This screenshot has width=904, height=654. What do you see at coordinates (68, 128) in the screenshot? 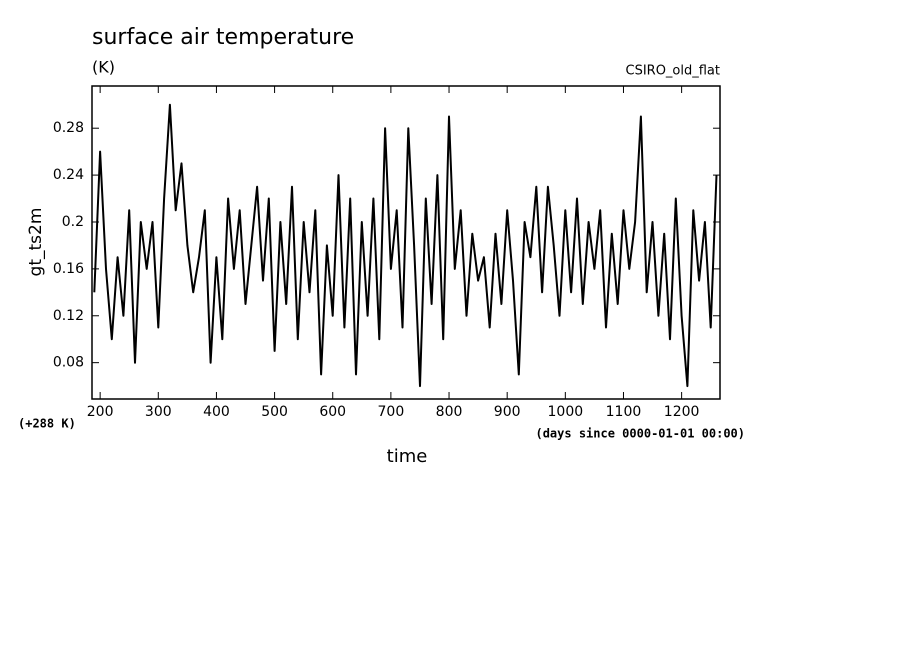
I see `y-tick-label: 0.28` at bounding box center [68, 128].